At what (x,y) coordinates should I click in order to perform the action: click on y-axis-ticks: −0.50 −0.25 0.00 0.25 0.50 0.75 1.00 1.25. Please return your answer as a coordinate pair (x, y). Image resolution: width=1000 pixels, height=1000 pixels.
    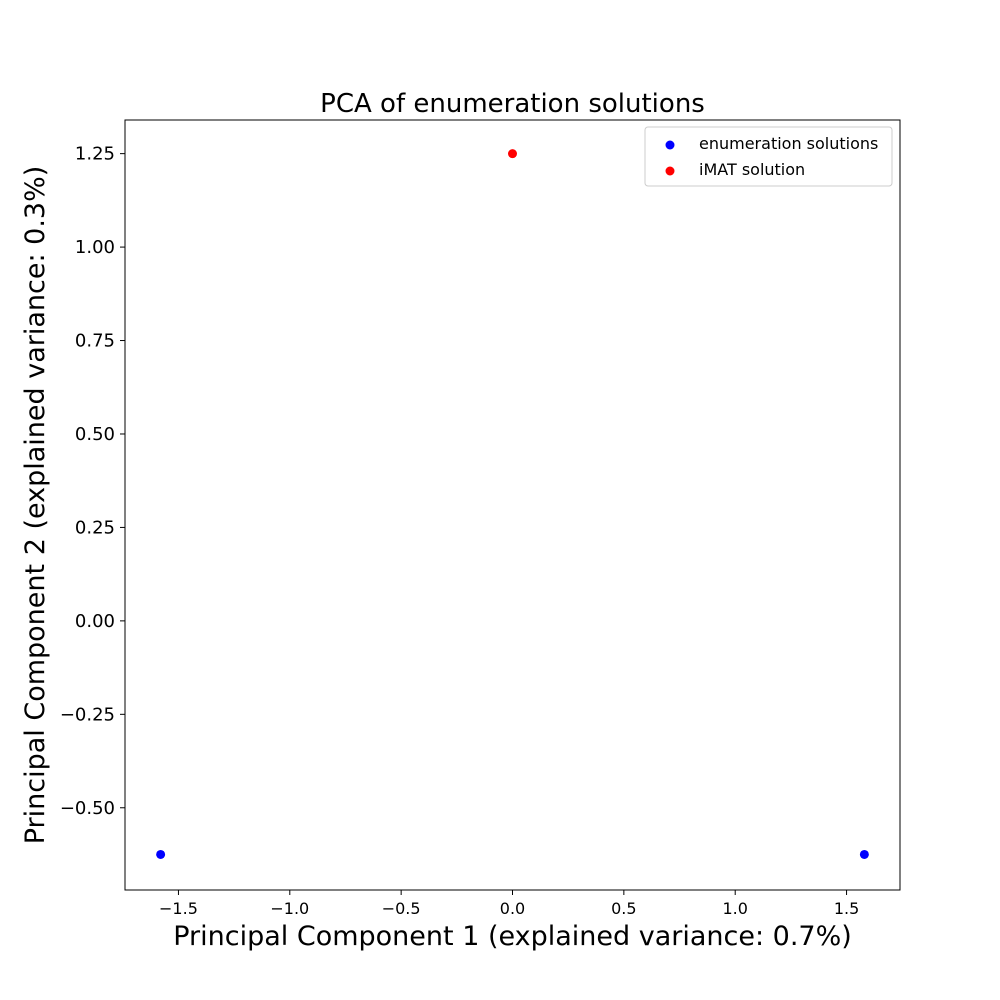
    Looking at the image, I should click on (92, 481).